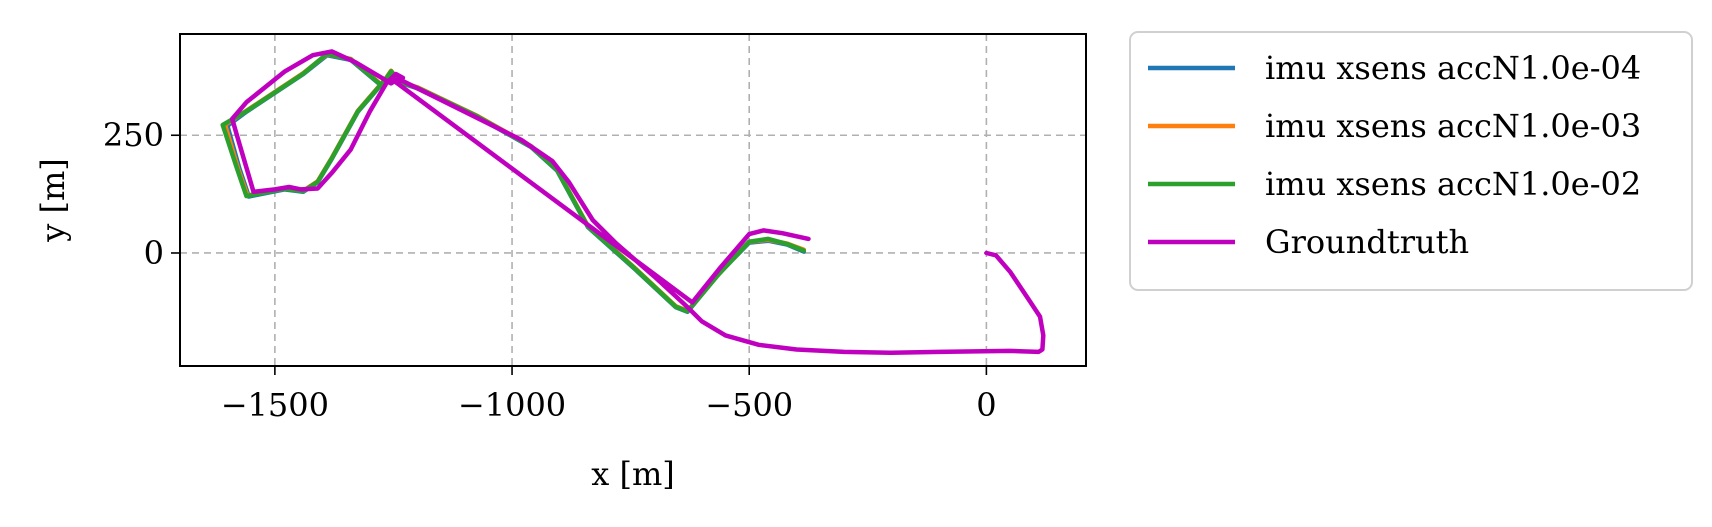 The width and height of the screenshot is (1712, 527). I want to click on legend-label-2: imu xsens accN1.0e-03, so click(1453, 126).